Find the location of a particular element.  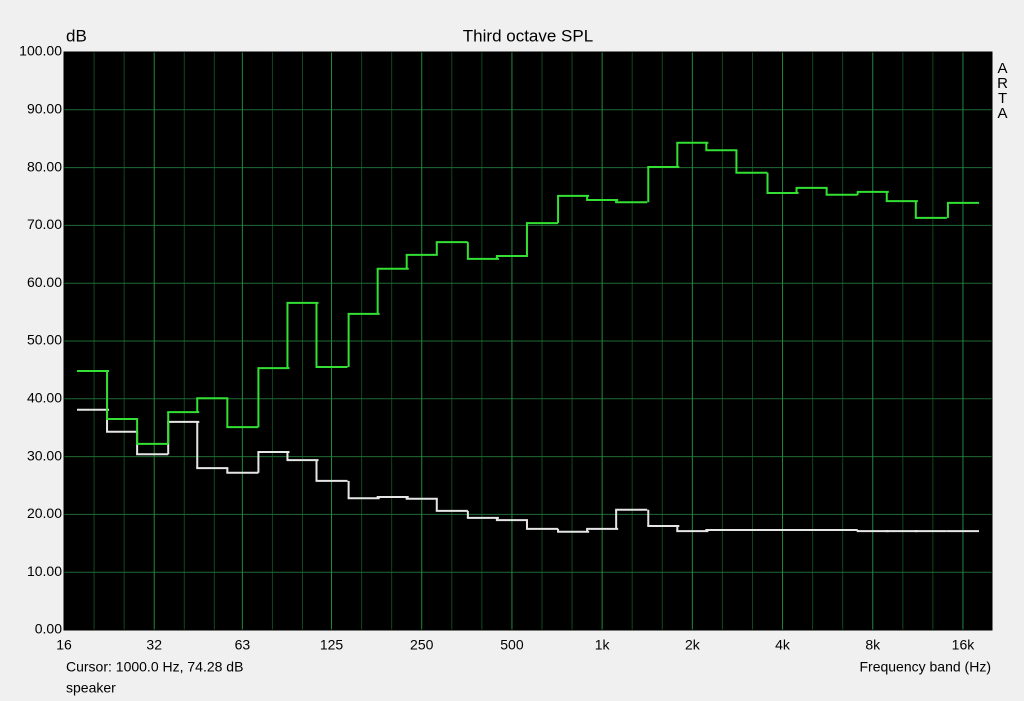

y-tick-label: 70.00 is located at coordinates (44, 224).